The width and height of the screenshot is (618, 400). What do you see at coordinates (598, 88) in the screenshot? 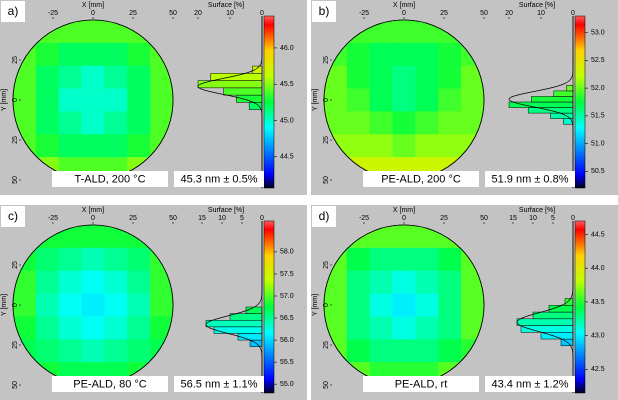
I see `colorbar-tick-label: 52.0` at bounding box center [598, 88].